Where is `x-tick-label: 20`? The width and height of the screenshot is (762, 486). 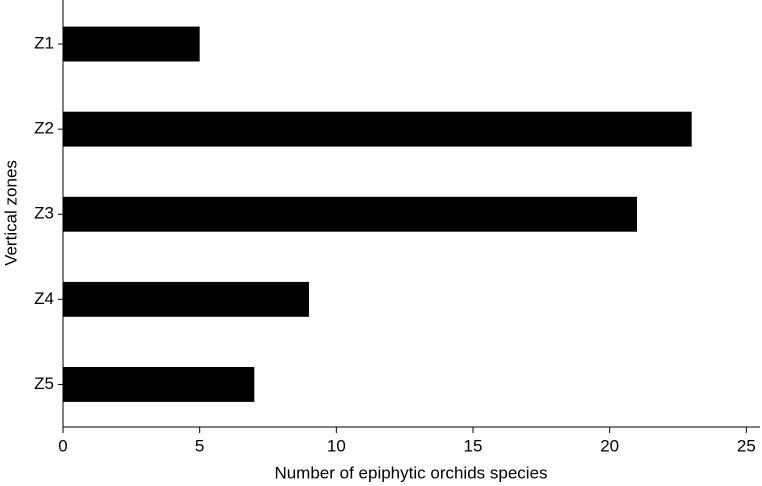 x-tick-label: 20 is located at coordinates (609, 445).